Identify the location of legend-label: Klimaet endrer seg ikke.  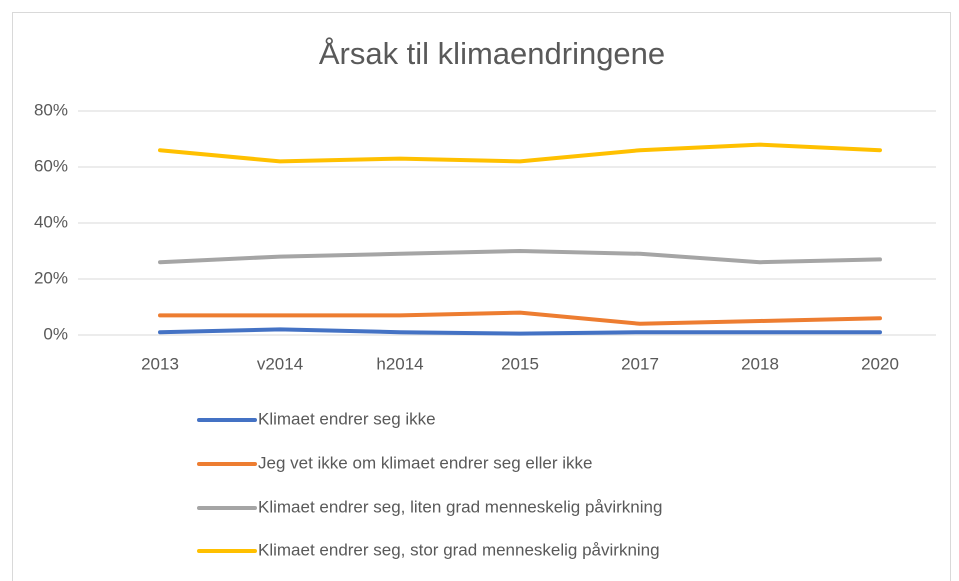
(347, 418).